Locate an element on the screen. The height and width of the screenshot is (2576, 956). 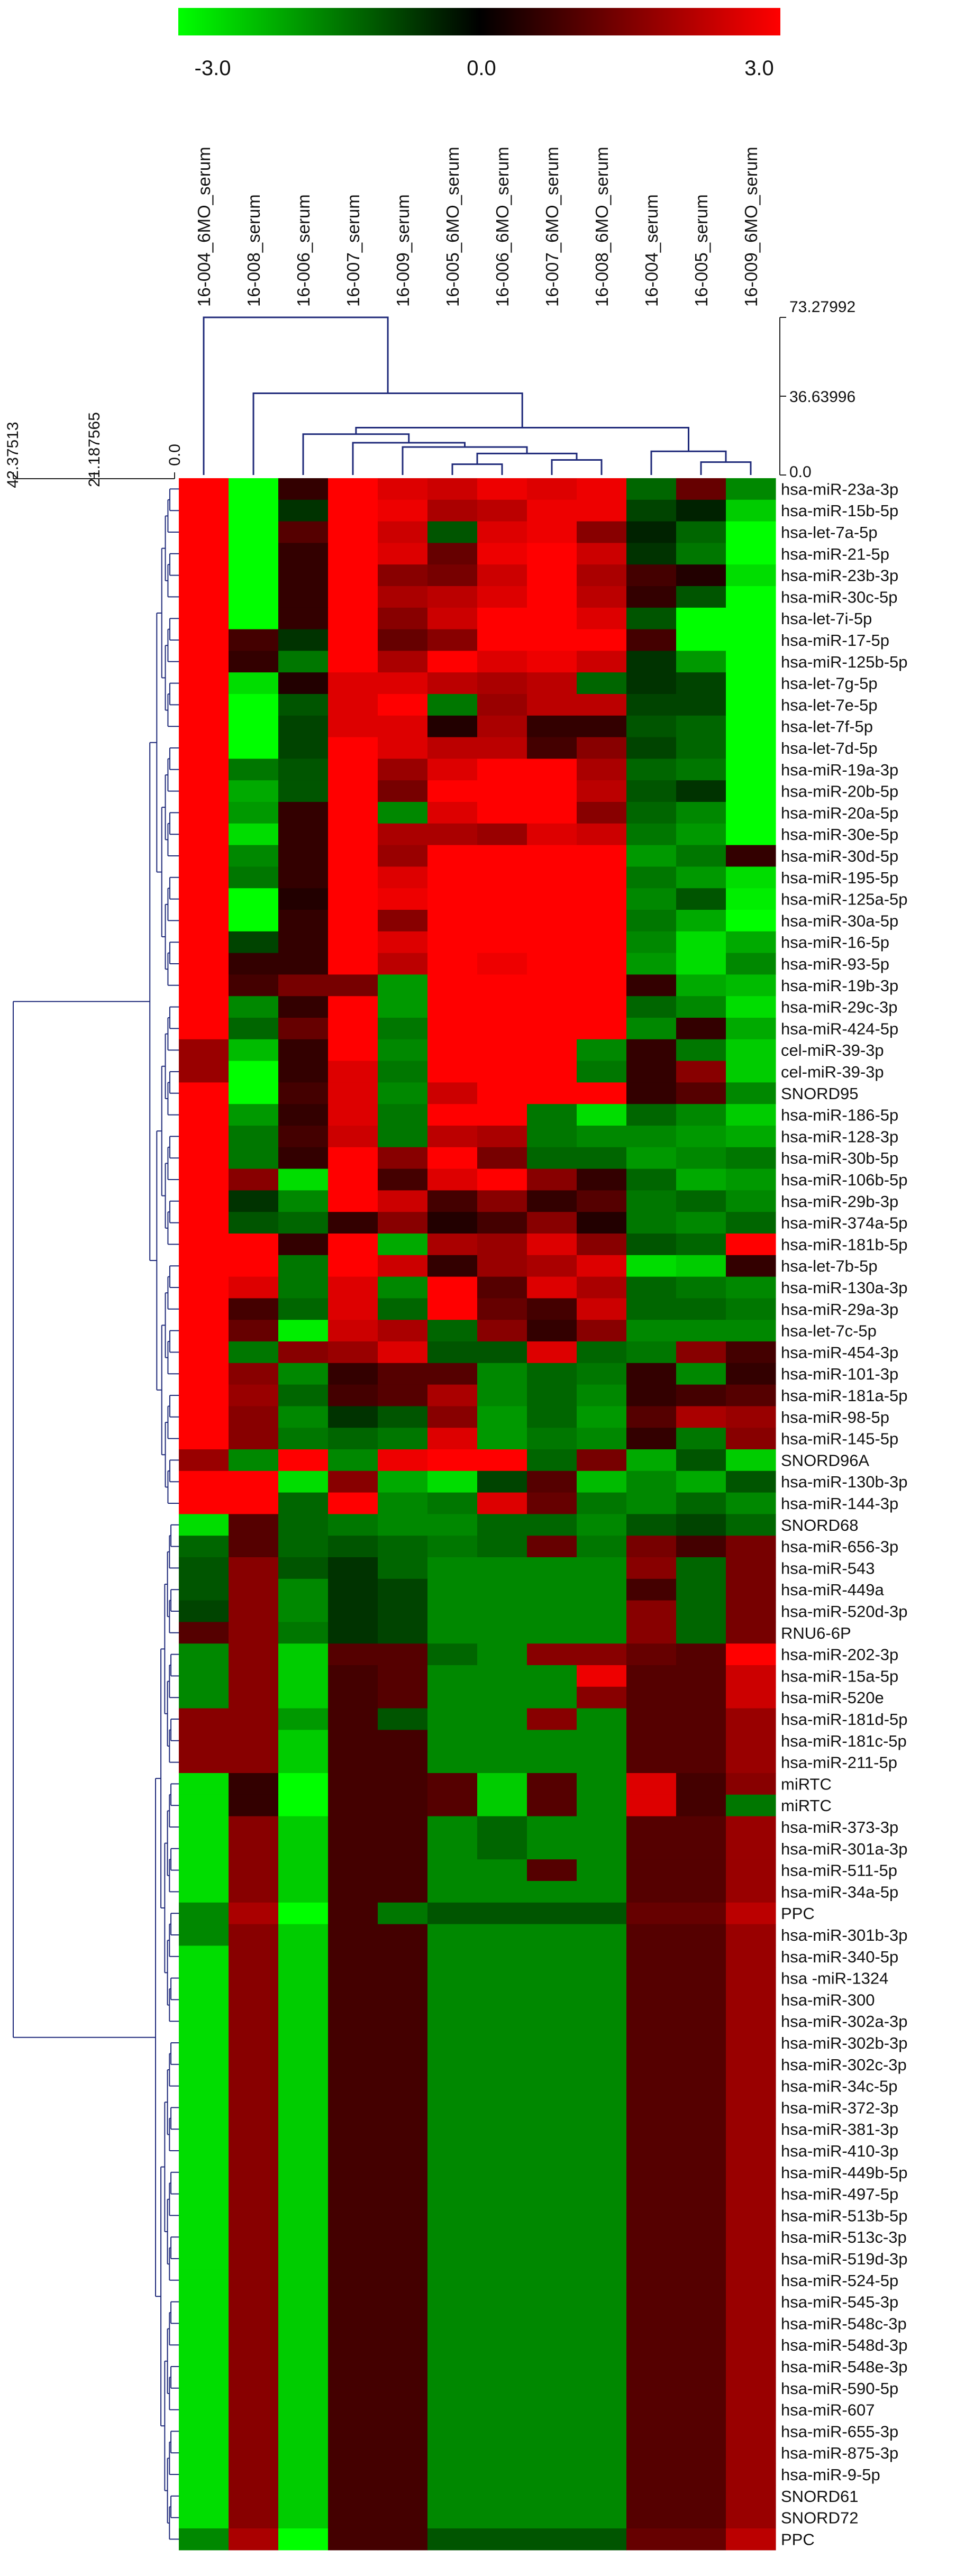
row-label: hsa-miR-125a-5p is located at coordinates (845, 899).